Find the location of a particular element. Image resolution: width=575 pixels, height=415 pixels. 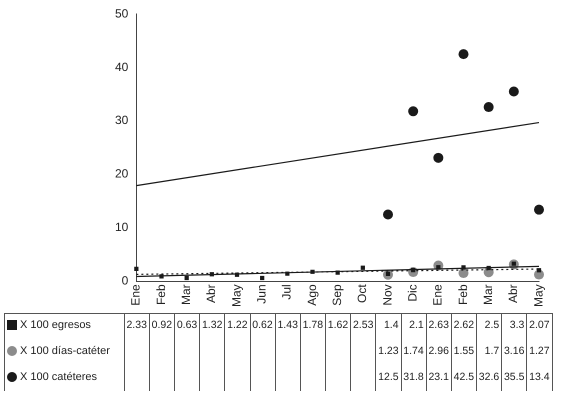

data-label: 3.3 is located at coordinates (517, 325).